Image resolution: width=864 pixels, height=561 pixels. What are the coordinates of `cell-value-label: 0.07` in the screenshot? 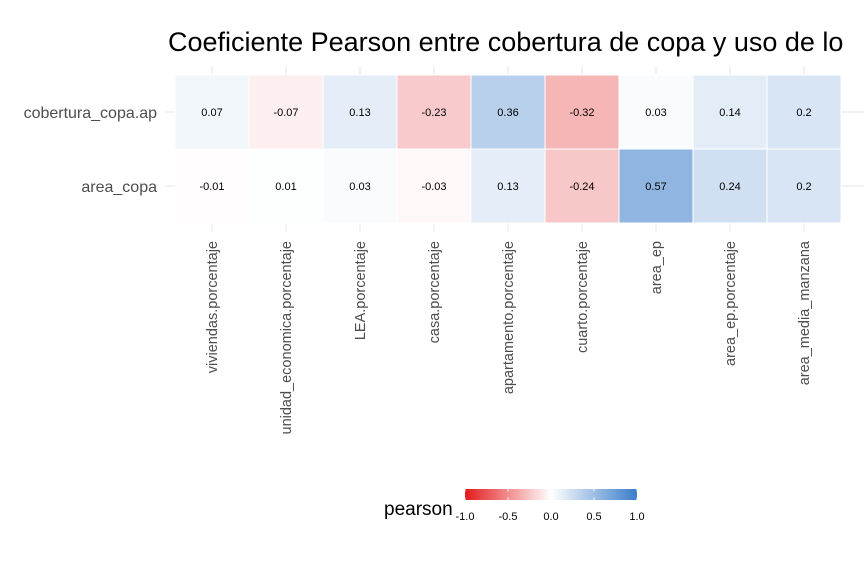 It's located at (211, 113).